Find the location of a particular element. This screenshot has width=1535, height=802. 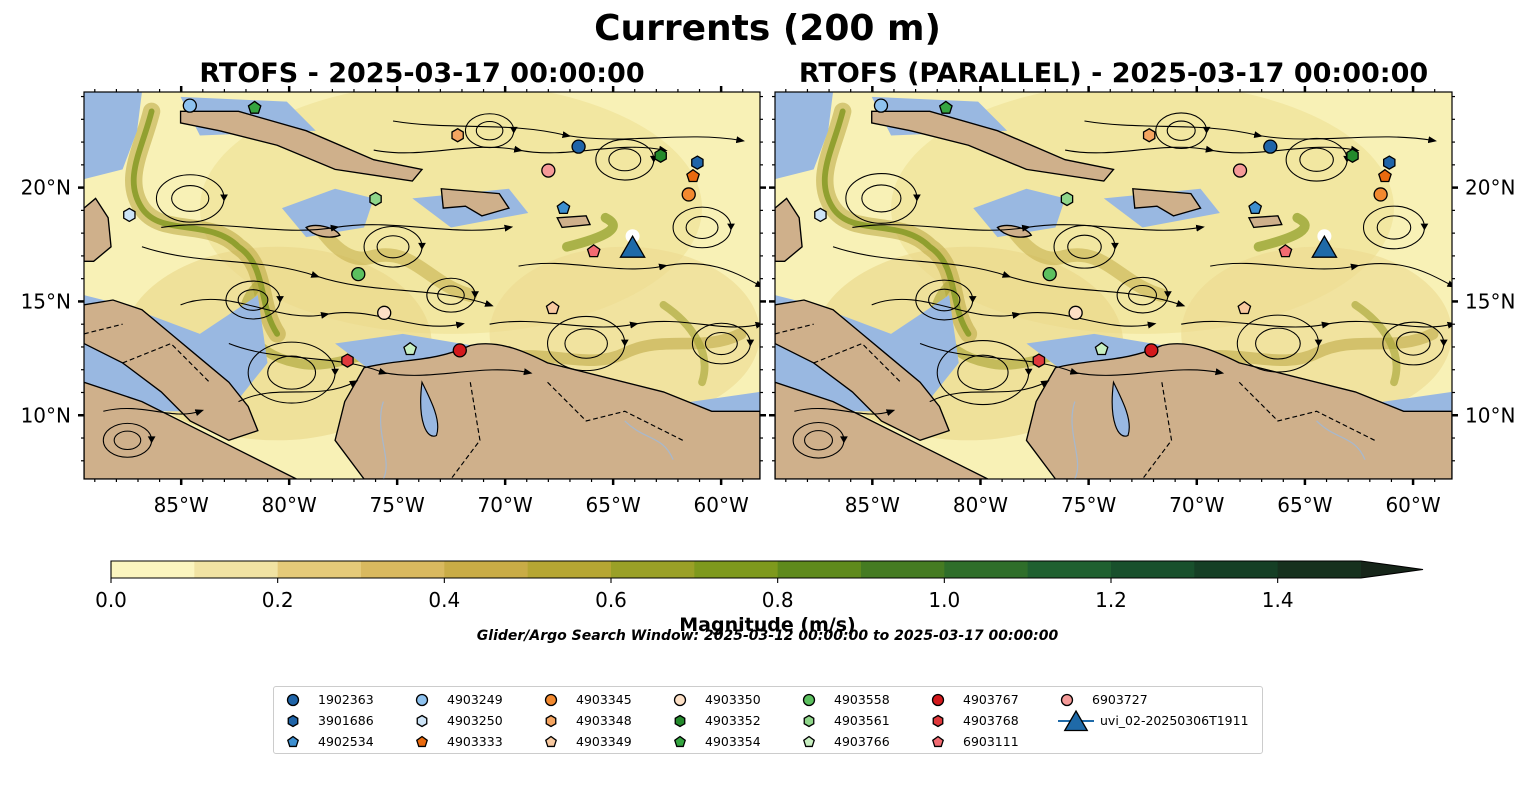

lon-tick-label: 60°W is located at coordinates (721, 505).